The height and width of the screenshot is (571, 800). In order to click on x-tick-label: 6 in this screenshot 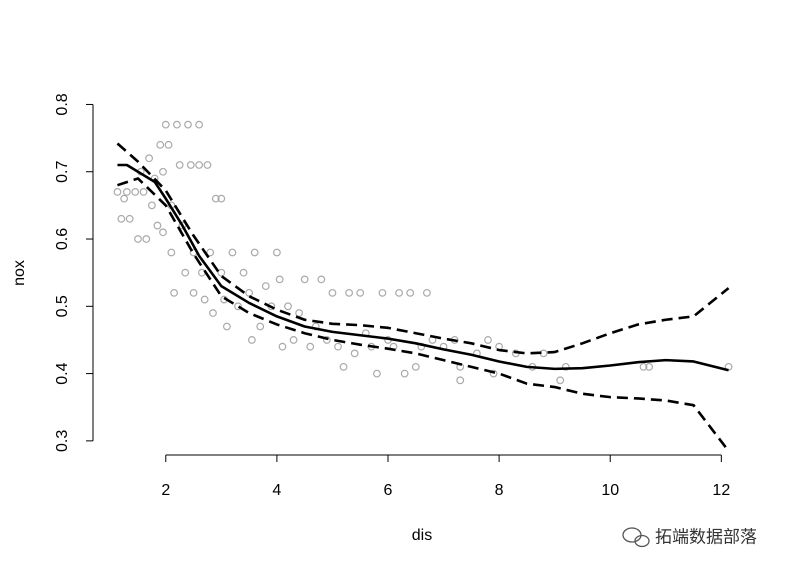, I will do `click(388, 490)`.